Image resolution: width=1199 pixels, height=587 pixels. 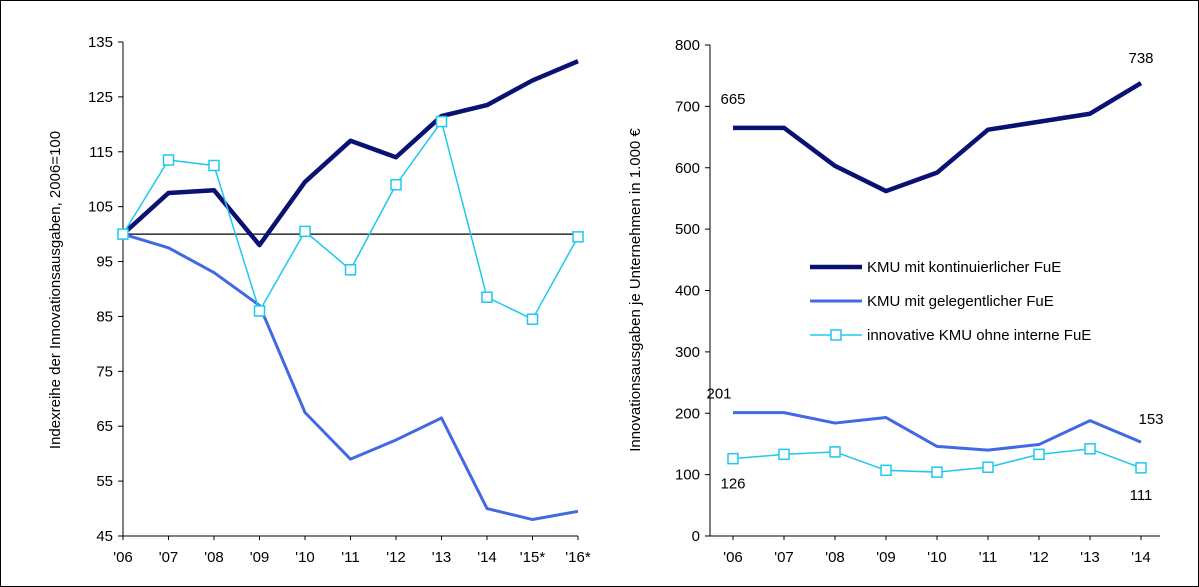 What do you see at coordinates (960, 301) in the screenshot?
I see `legend-label-1: KMU mit gelegentlicher FuE` at bounding box center [960, 301].